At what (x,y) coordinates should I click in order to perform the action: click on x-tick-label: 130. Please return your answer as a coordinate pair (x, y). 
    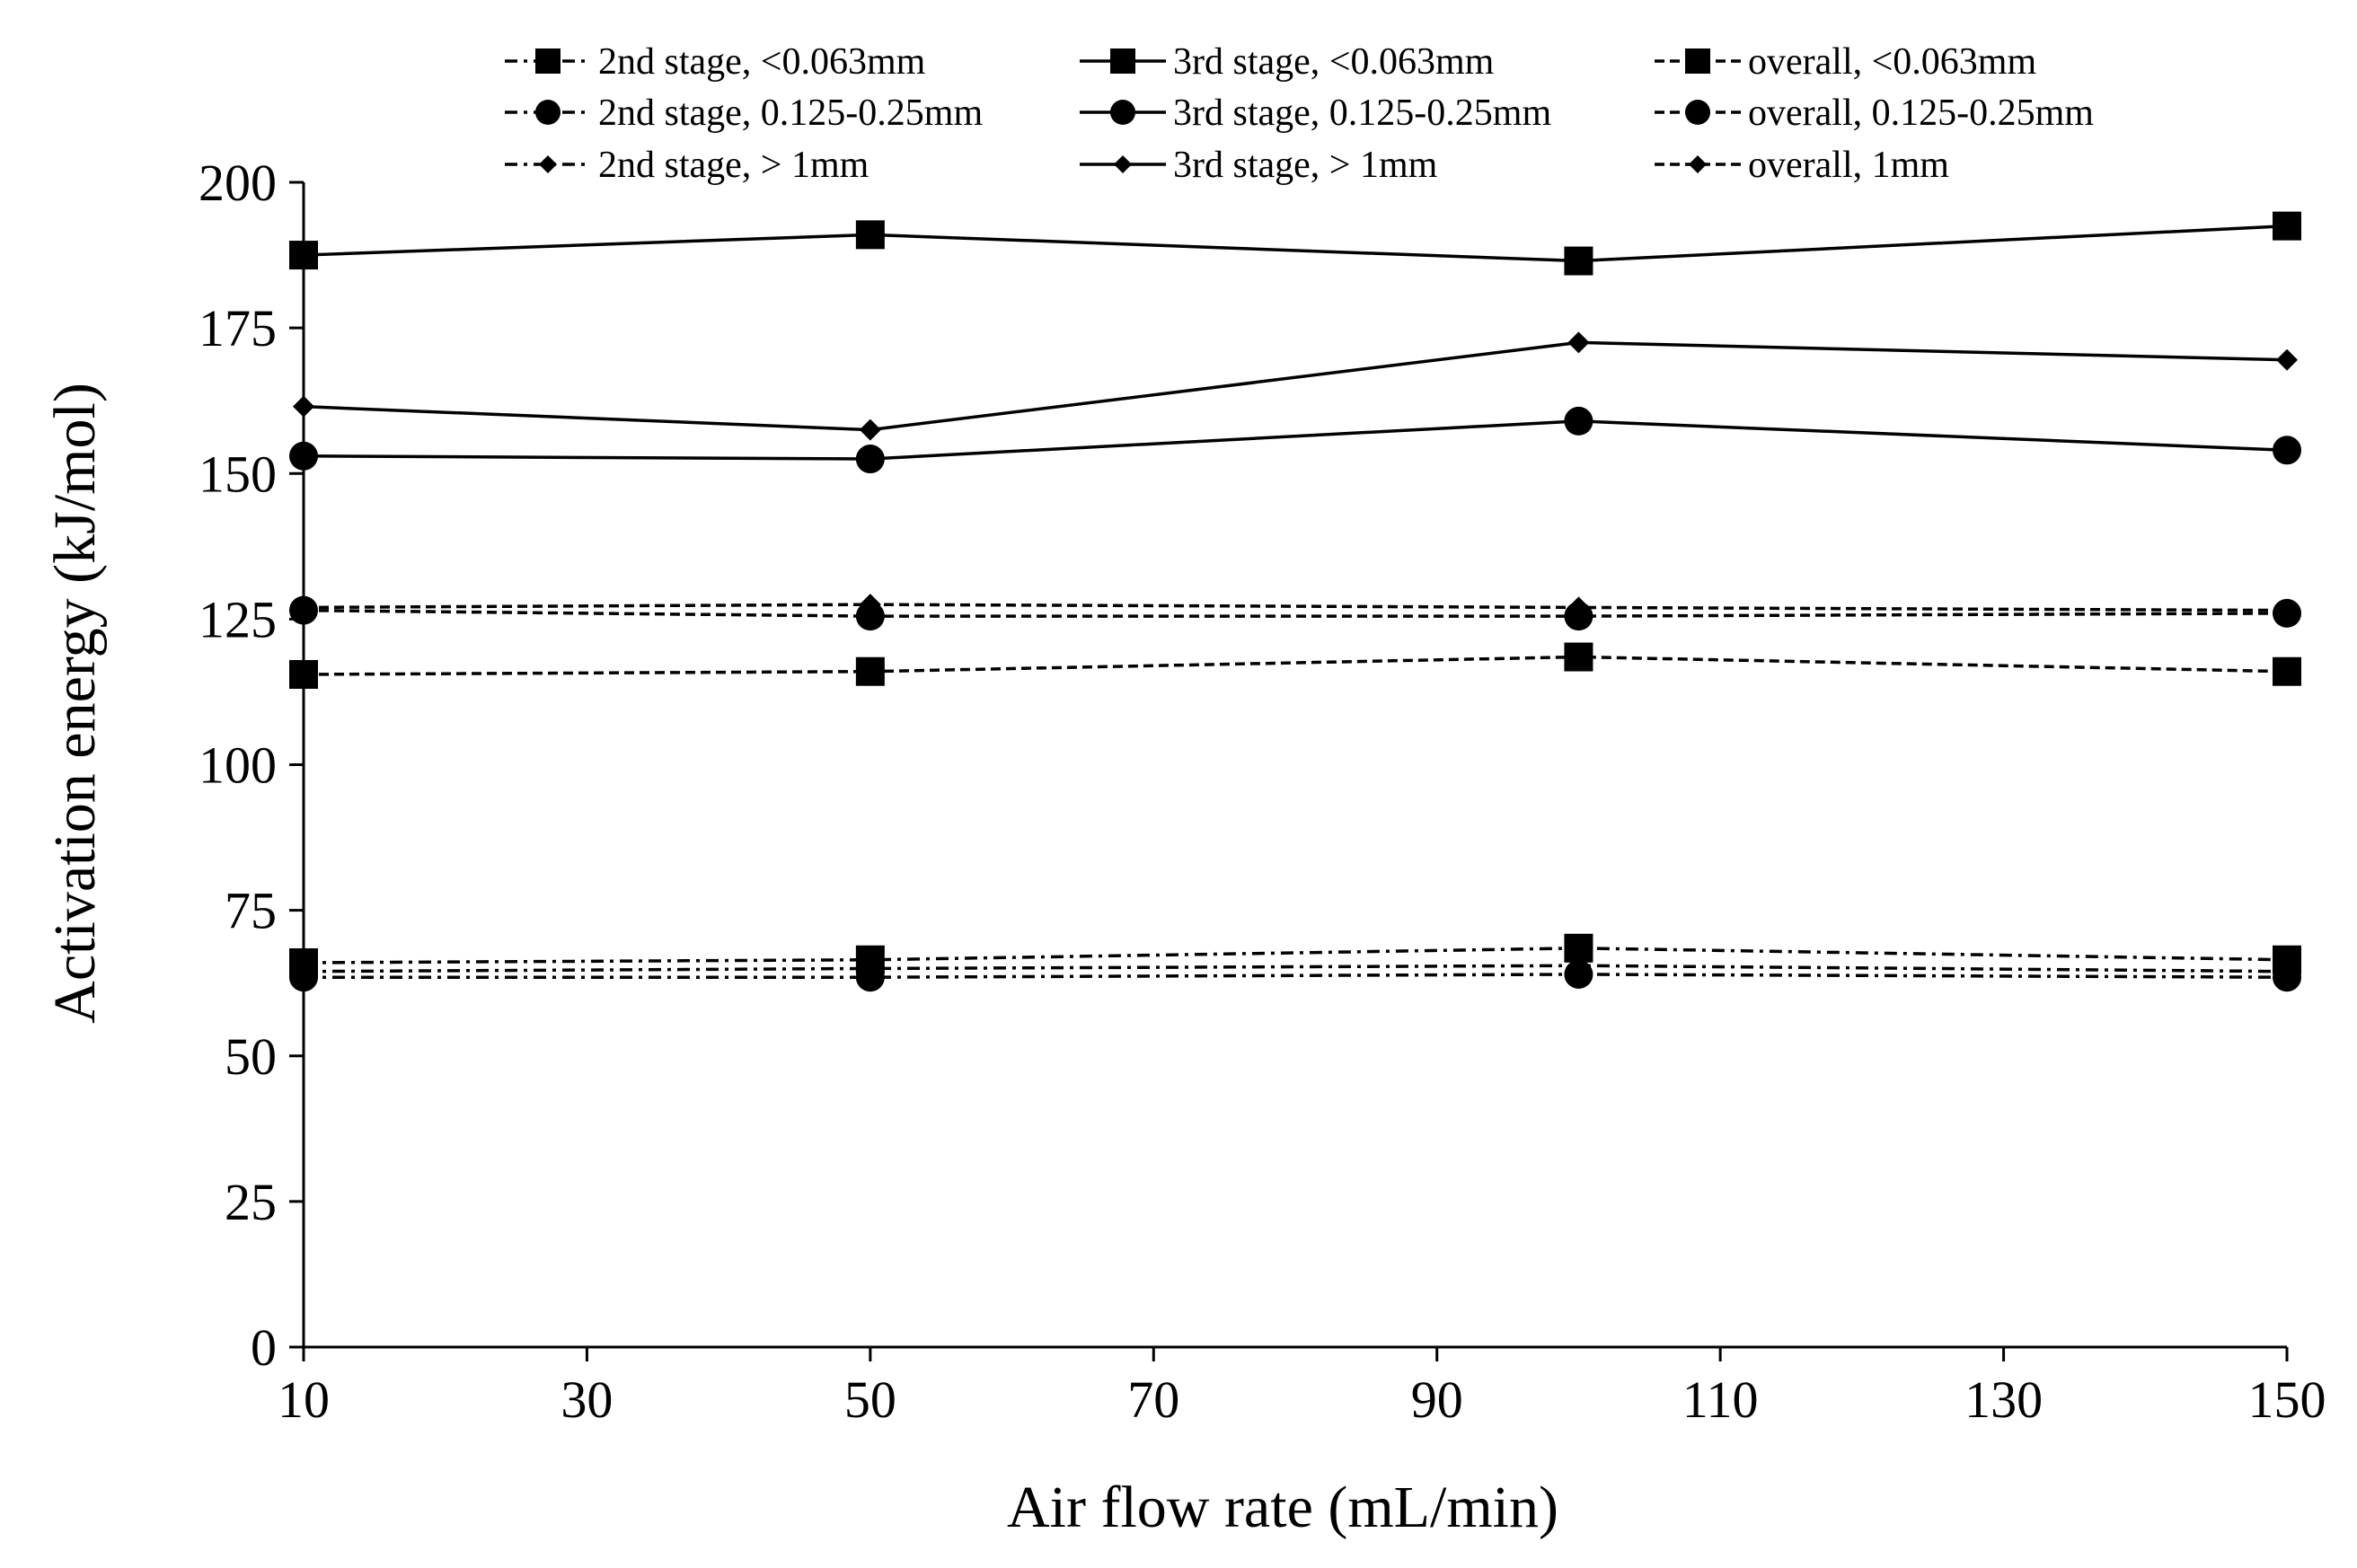
    Looking at the image, I should click on (2003, 1399).